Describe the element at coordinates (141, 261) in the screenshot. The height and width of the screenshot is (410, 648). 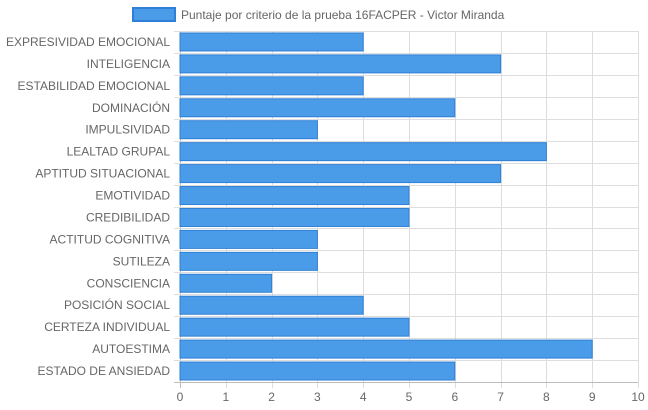
I see `category-label: SUTILEZA` at that location.